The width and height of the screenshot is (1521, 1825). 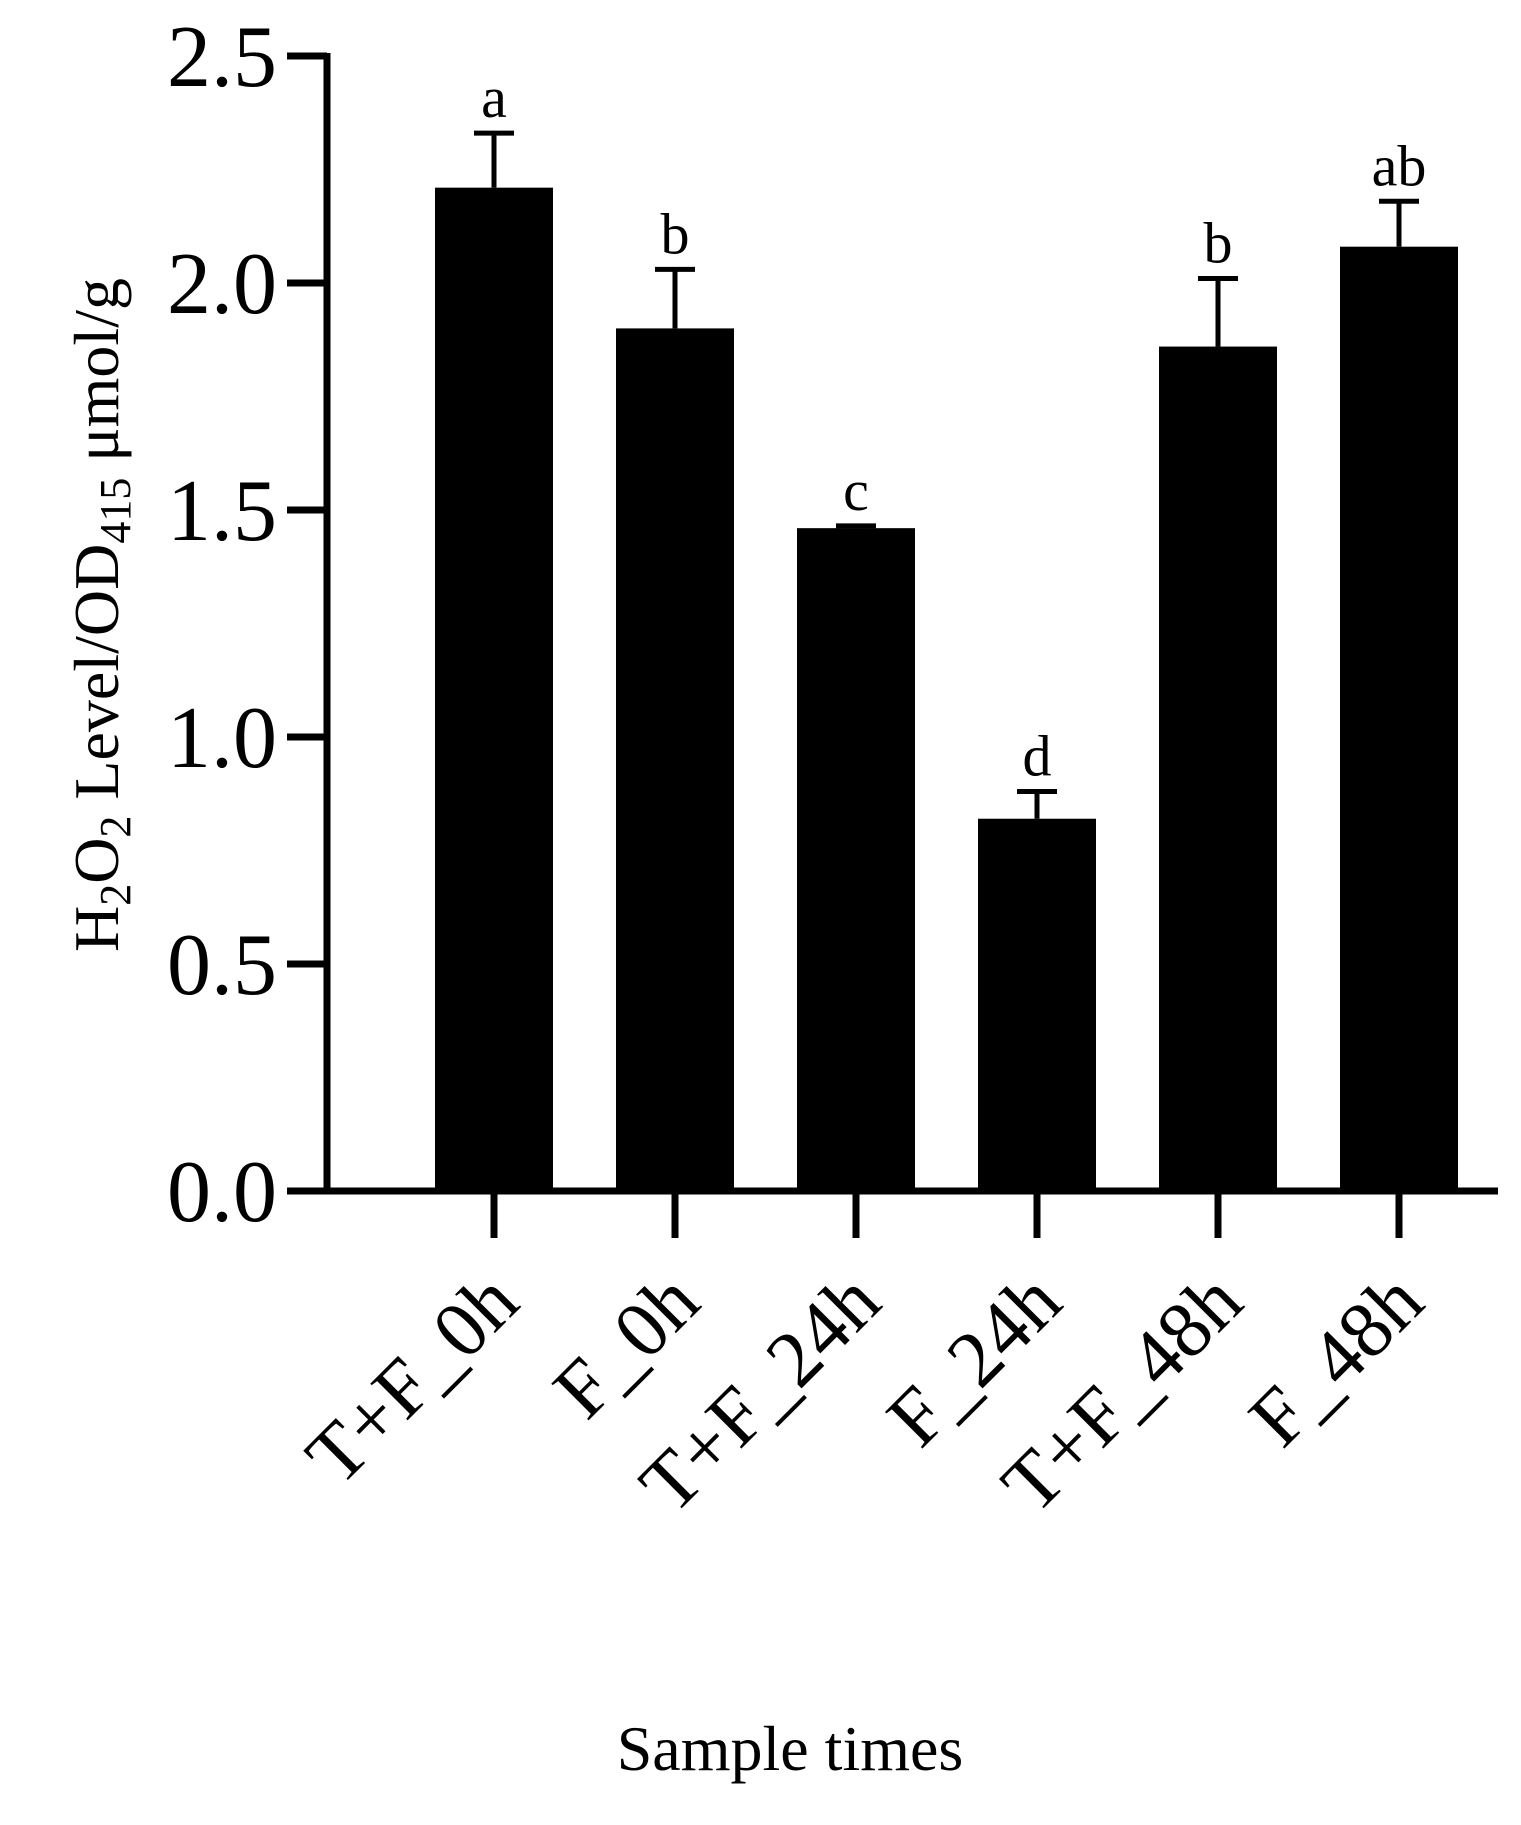 I want to click on y-tick-label: 0.0, so click(x=222, y=1192).